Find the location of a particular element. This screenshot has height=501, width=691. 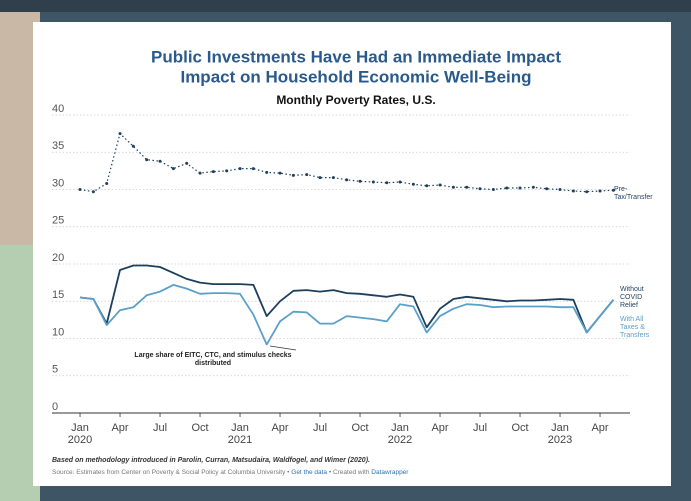

y-tick-label: 5 is located at coordinates (55, 370).